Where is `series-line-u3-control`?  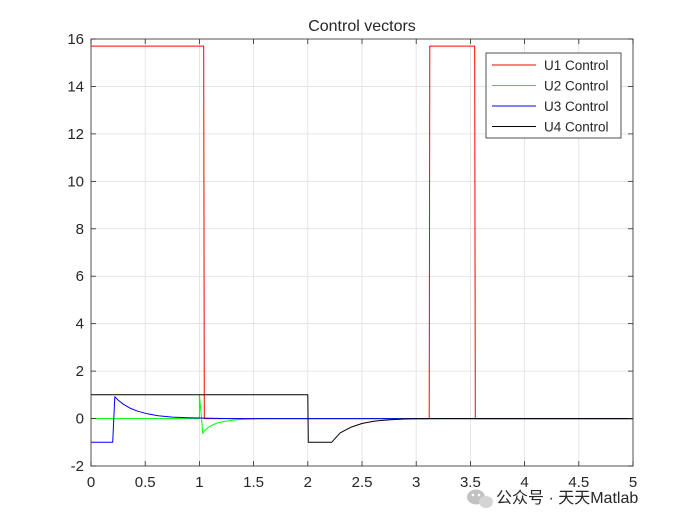
series-line-u3-control is located at coordinates (362, 419).